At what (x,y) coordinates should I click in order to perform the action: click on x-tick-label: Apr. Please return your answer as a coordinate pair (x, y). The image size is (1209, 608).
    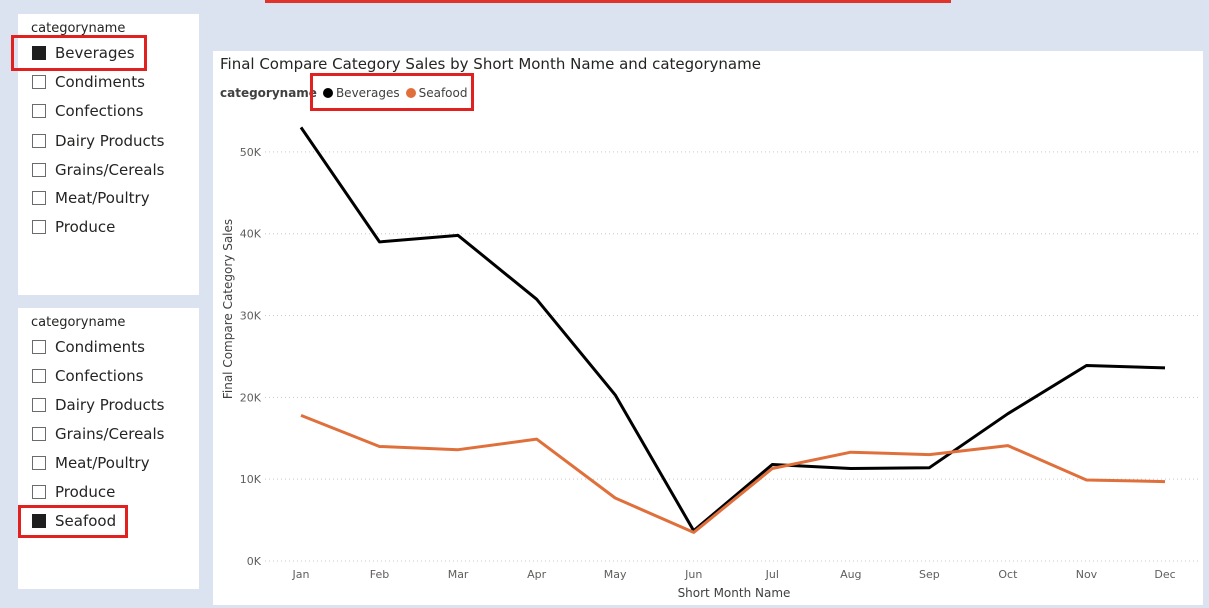
    Looking at the image, I should click on (537, 574).